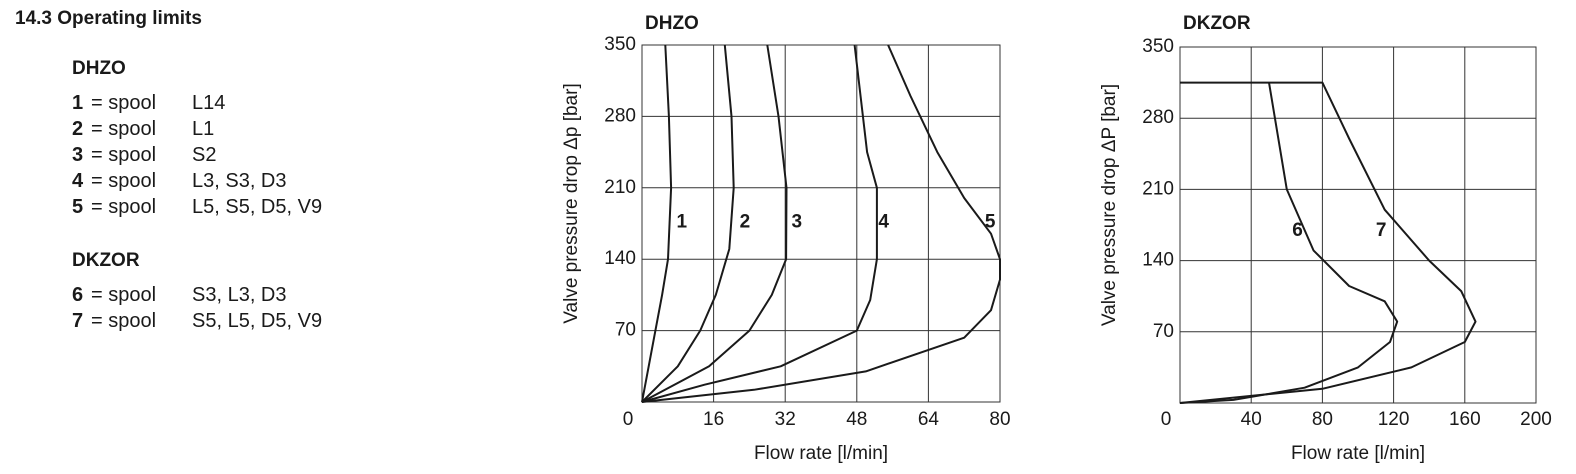 The height and width of the screenshot is (474, 1576). Describe the element at coordinates (745, 221) in the screenshot. I see `curve-label: 2` at that location.